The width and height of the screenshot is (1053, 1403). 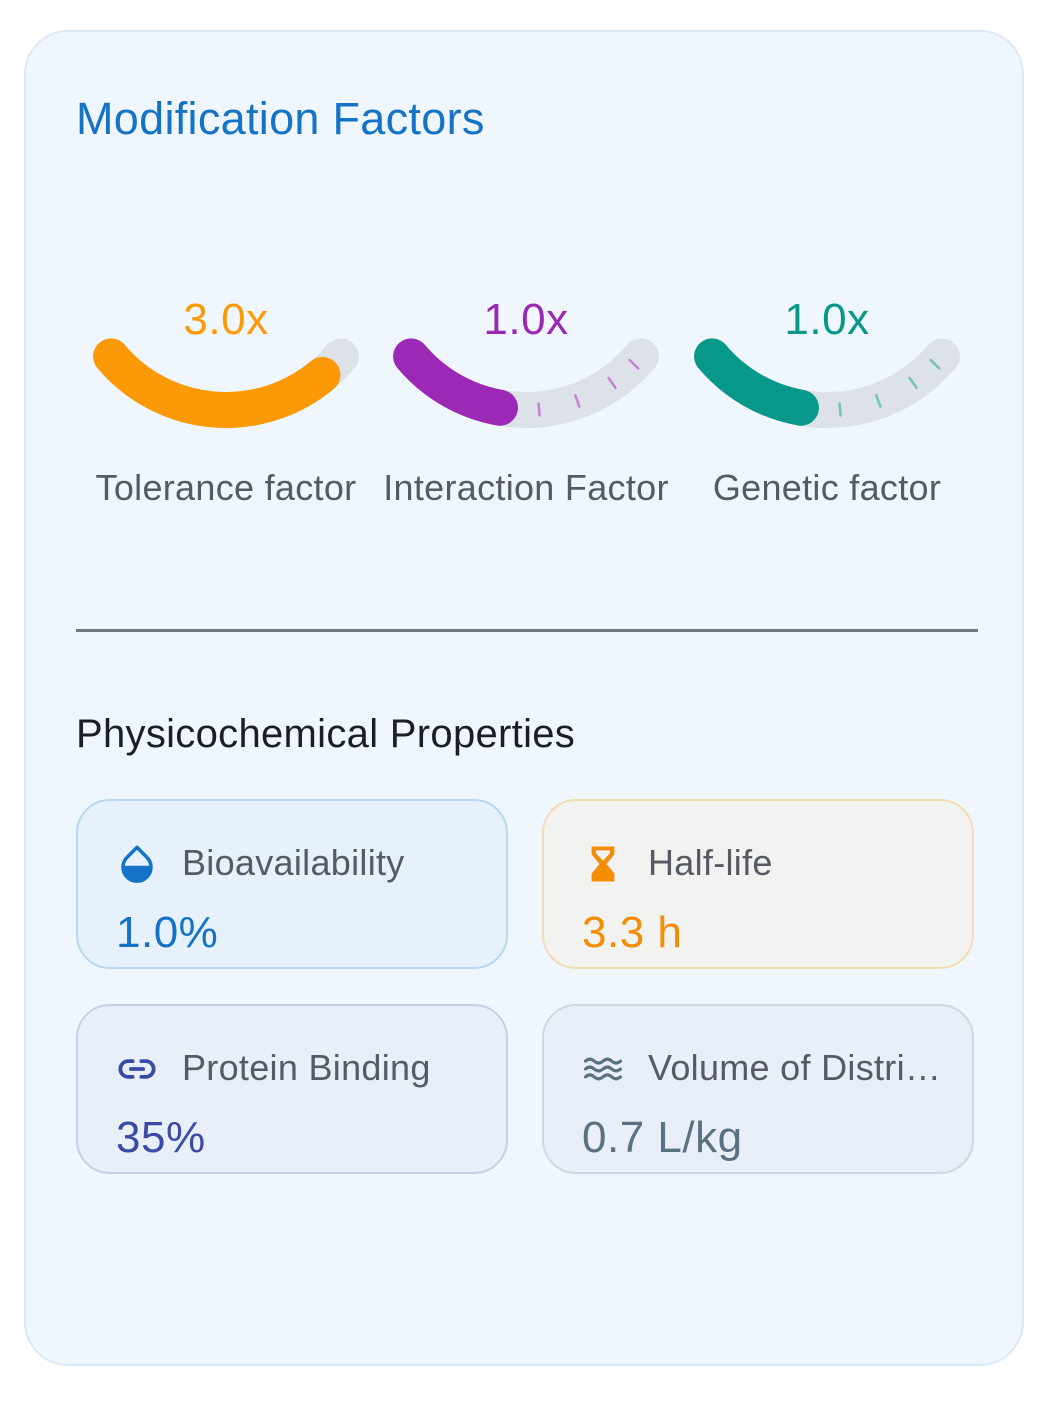 What do you see at coordinates (167, 932) in the screenshot?
I see `property-value: 1.0%` at bounding box center [167, 932].